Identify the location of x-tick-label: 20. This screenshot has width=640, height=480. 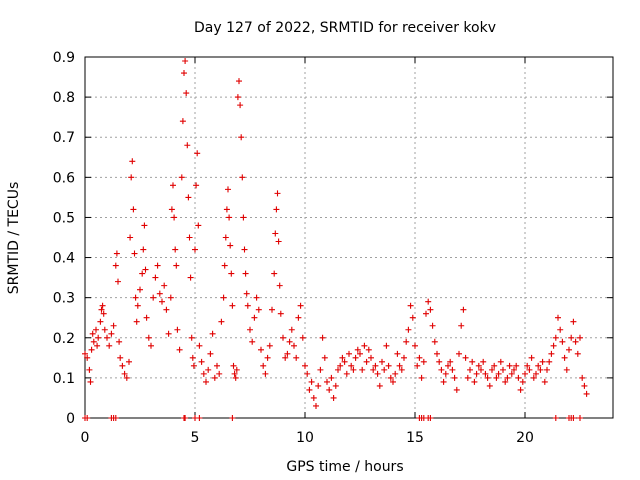
(525, 438).